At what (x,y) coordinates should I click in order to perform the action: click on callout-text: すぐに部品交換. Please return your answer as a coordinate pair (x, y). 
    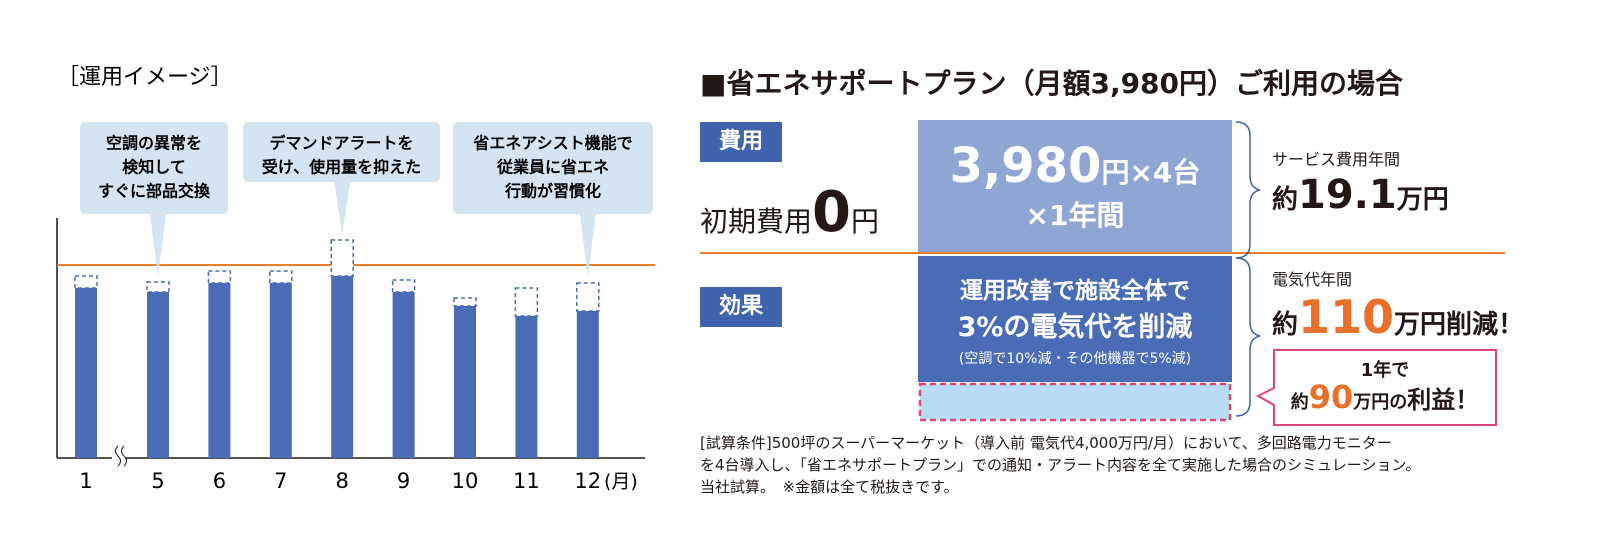
    Looking at the image, I should click on (154, 191).